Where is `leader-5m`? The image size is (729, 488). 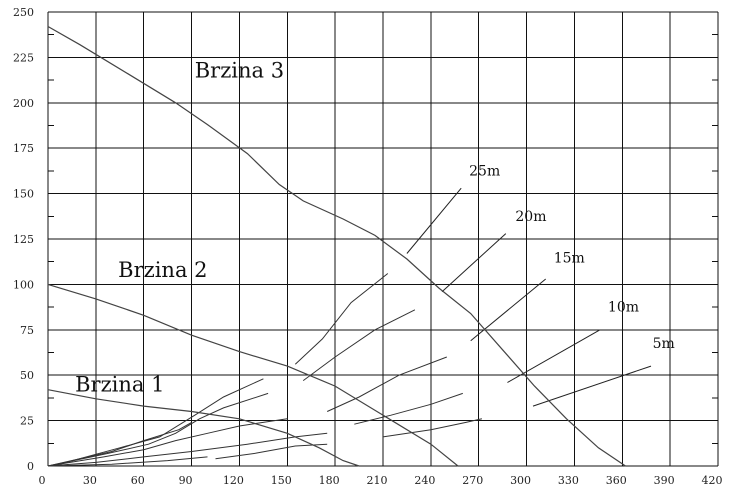 leader-5m is located at coordinates (592, 386).